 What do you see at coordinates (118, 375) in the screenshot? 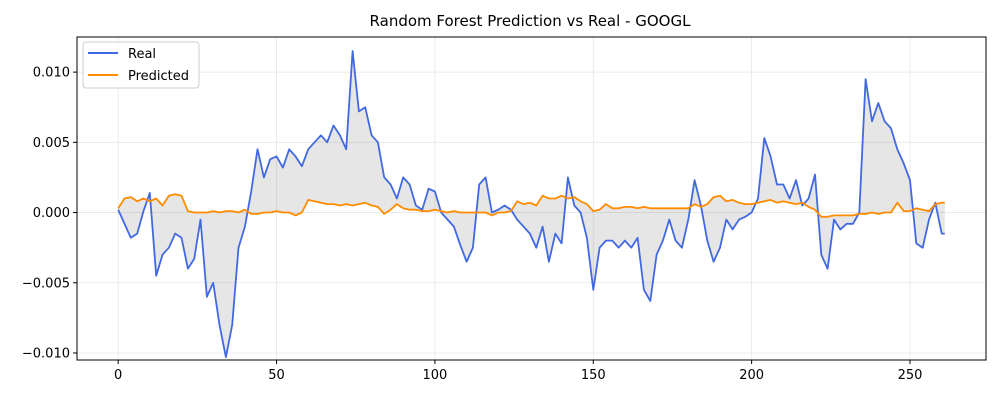
I see `x-tick-label: 0` at bounding box center [118, 375].